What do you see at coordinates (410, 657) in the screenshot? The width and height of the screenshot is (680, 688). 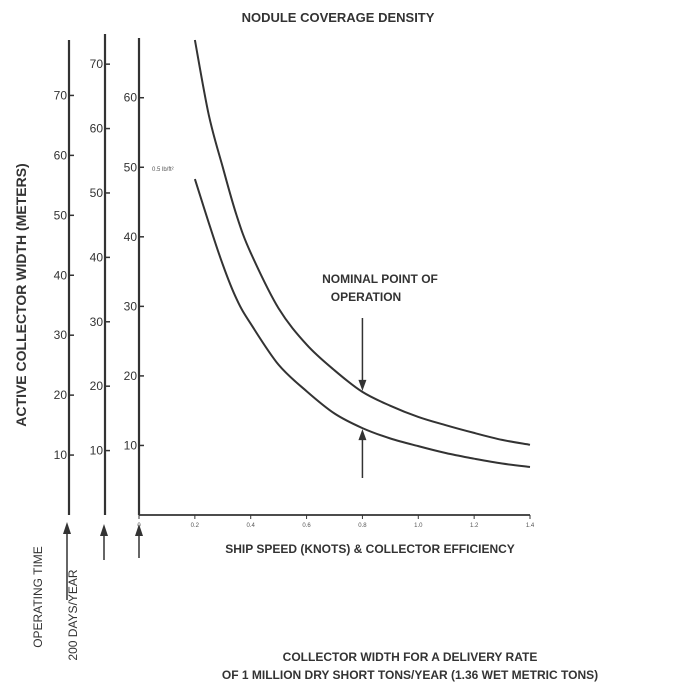 I see `caption-line-1: COLLECTOR WIDTH FOR A DELIVERY RATE` at bounding box center [410, 657].